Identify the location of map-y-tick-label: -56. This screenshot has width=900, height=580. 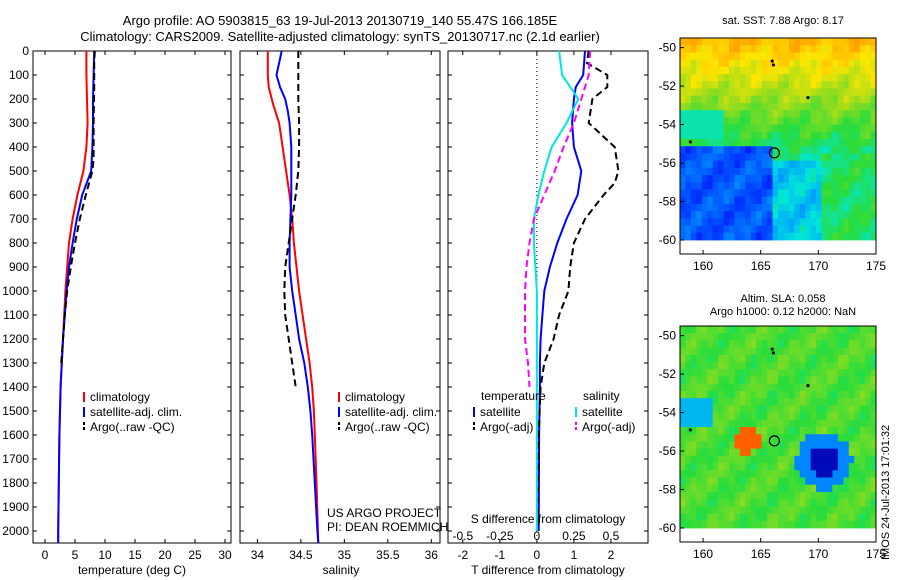
(668, 163).